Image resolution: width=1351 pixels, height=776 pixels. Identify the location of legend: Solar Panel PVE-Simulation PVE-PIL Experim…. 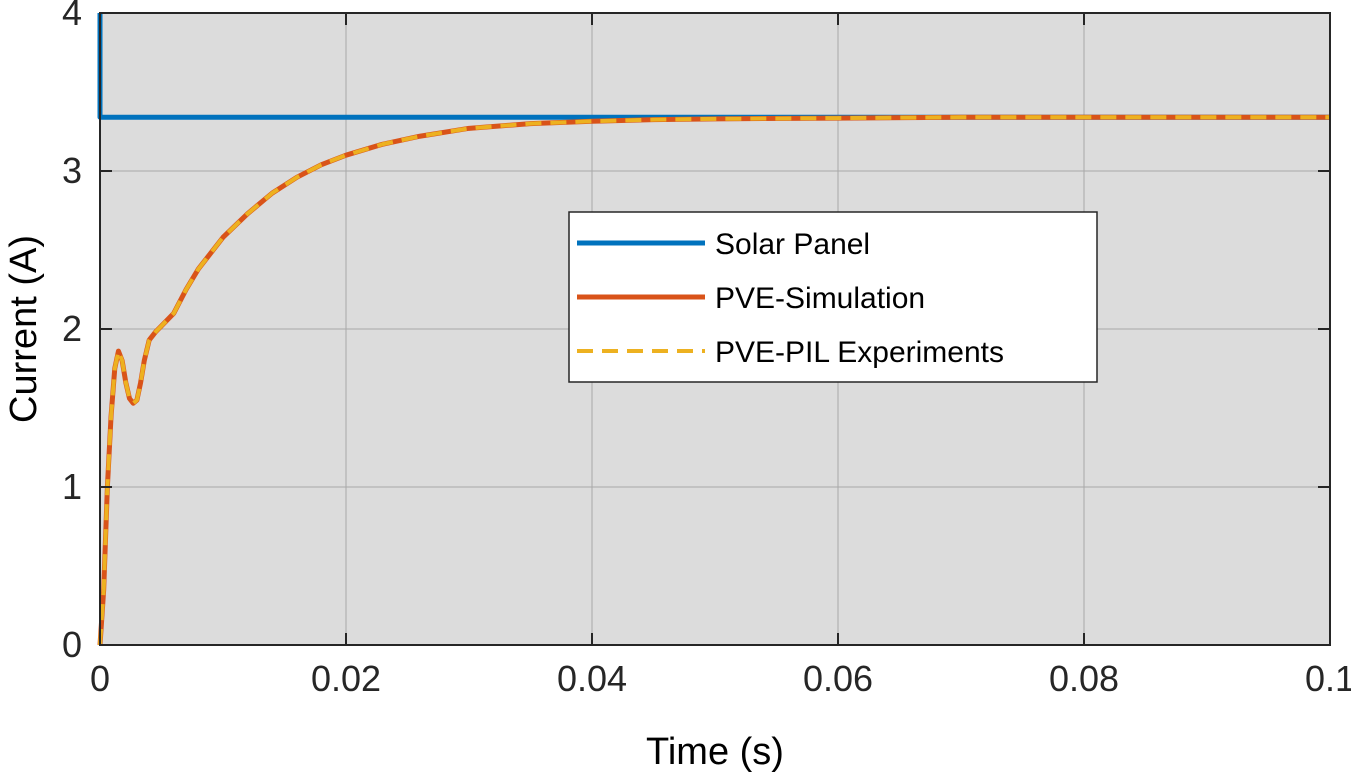
(833, 297).